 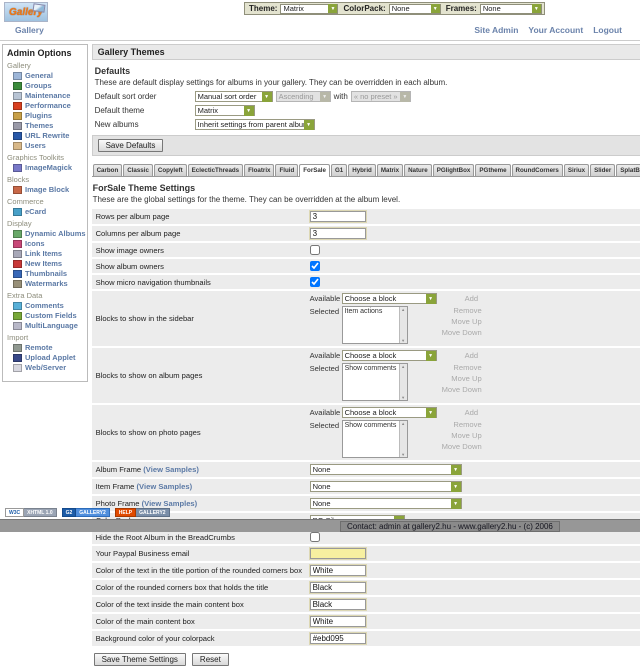 What do you see at coordinates (471, 412) in the screenshot?
I see `photo-add-block-button: Add` at bounding box center [471, 412].